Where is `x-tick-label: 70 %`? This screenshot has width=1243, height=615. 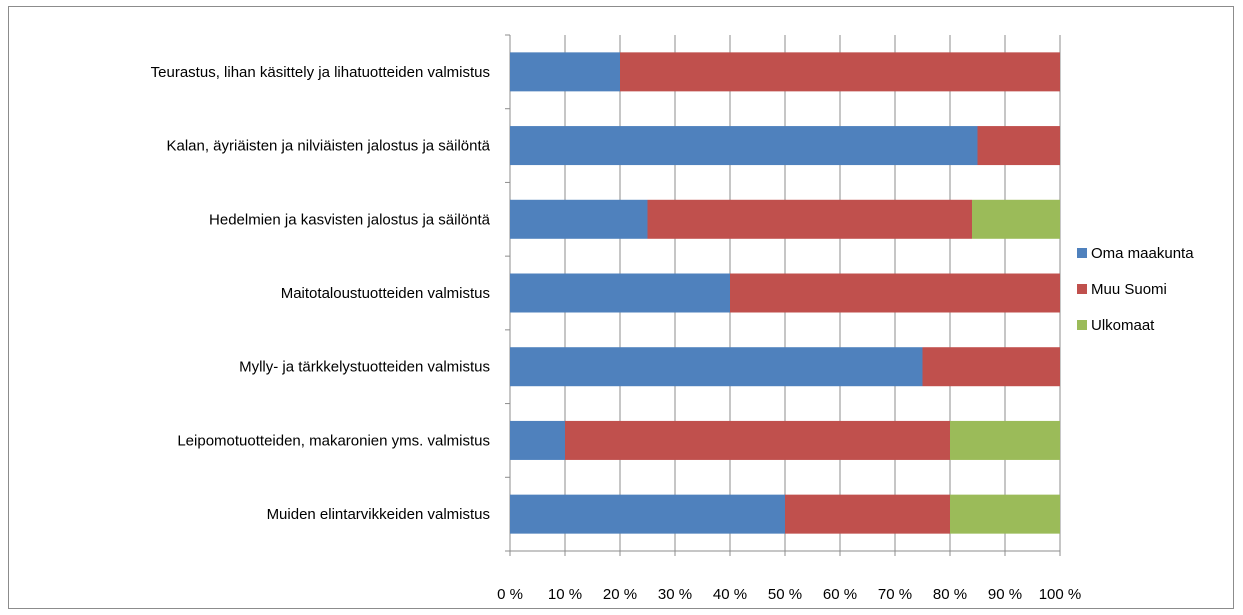 x-tick-label: 70 % is located at coordinates (895, 594).